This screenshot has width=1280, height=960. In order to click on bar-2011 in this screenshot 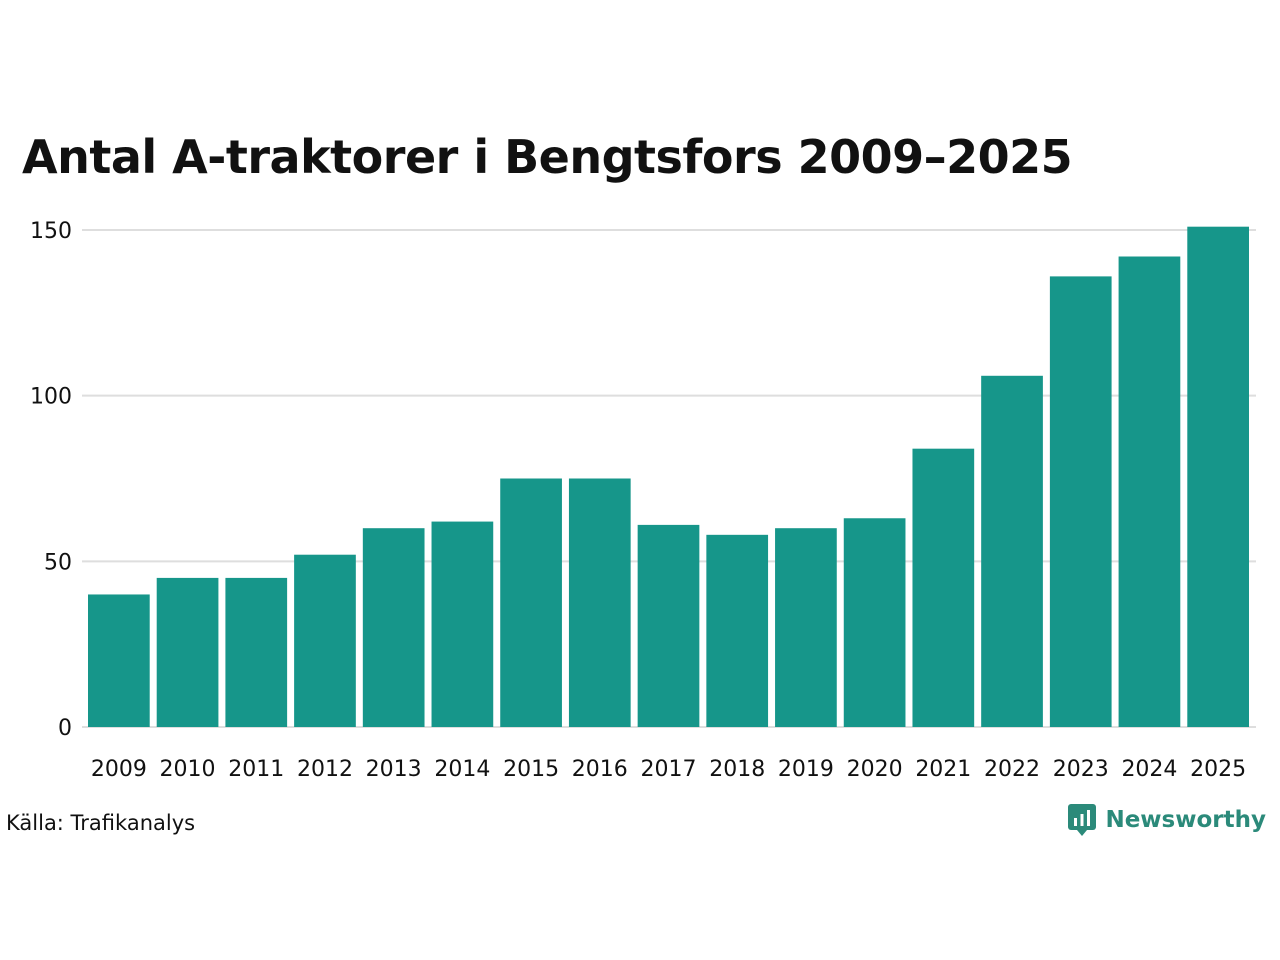, I will do `click(256, 652)`.